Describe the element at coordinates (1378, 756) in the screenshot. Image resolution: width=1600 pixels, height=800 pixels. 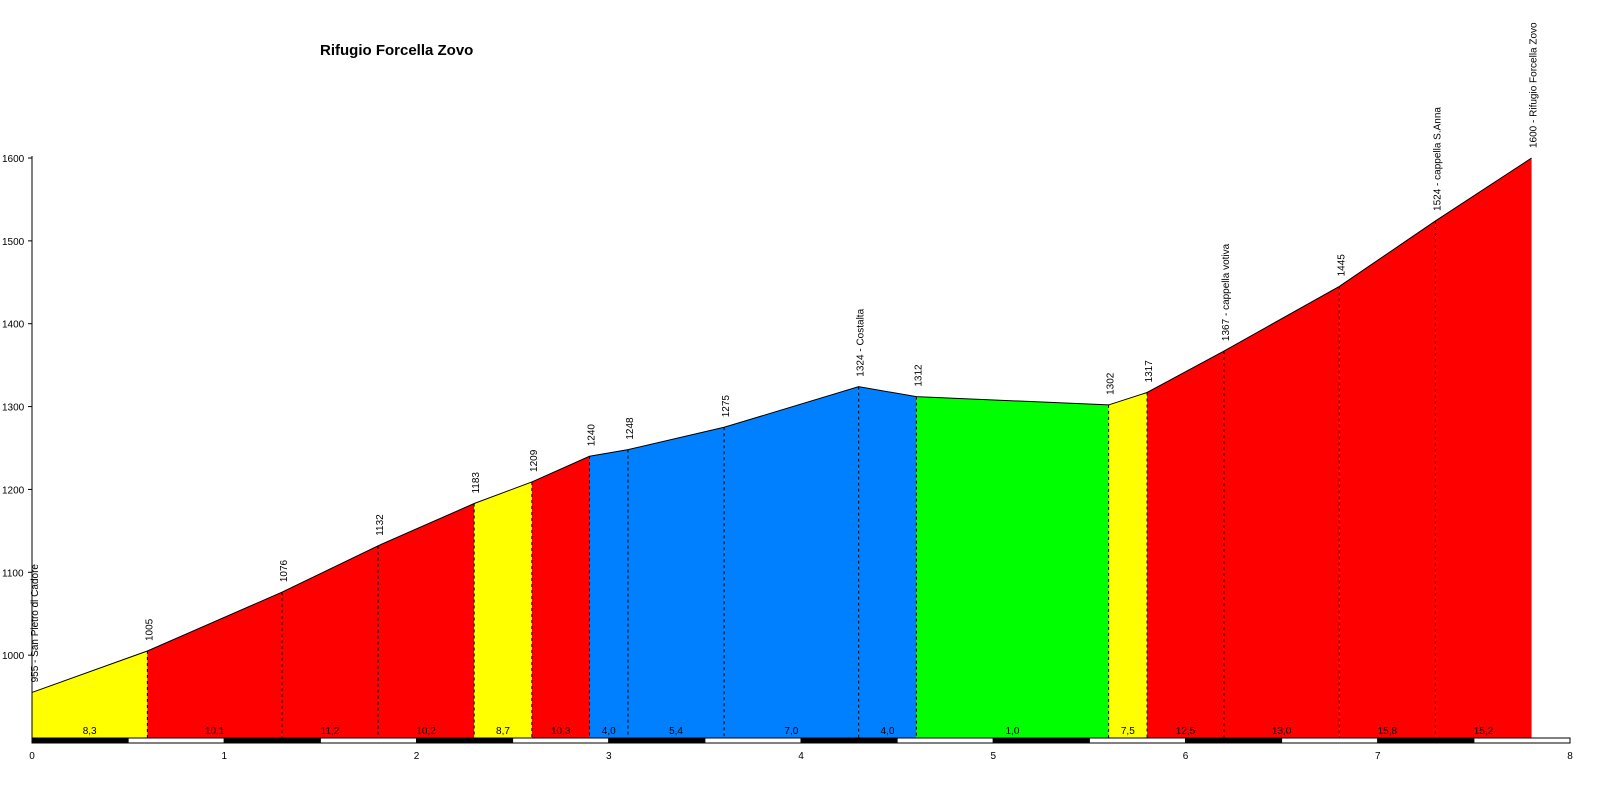
I see `x-tick-label: 7` at that location.